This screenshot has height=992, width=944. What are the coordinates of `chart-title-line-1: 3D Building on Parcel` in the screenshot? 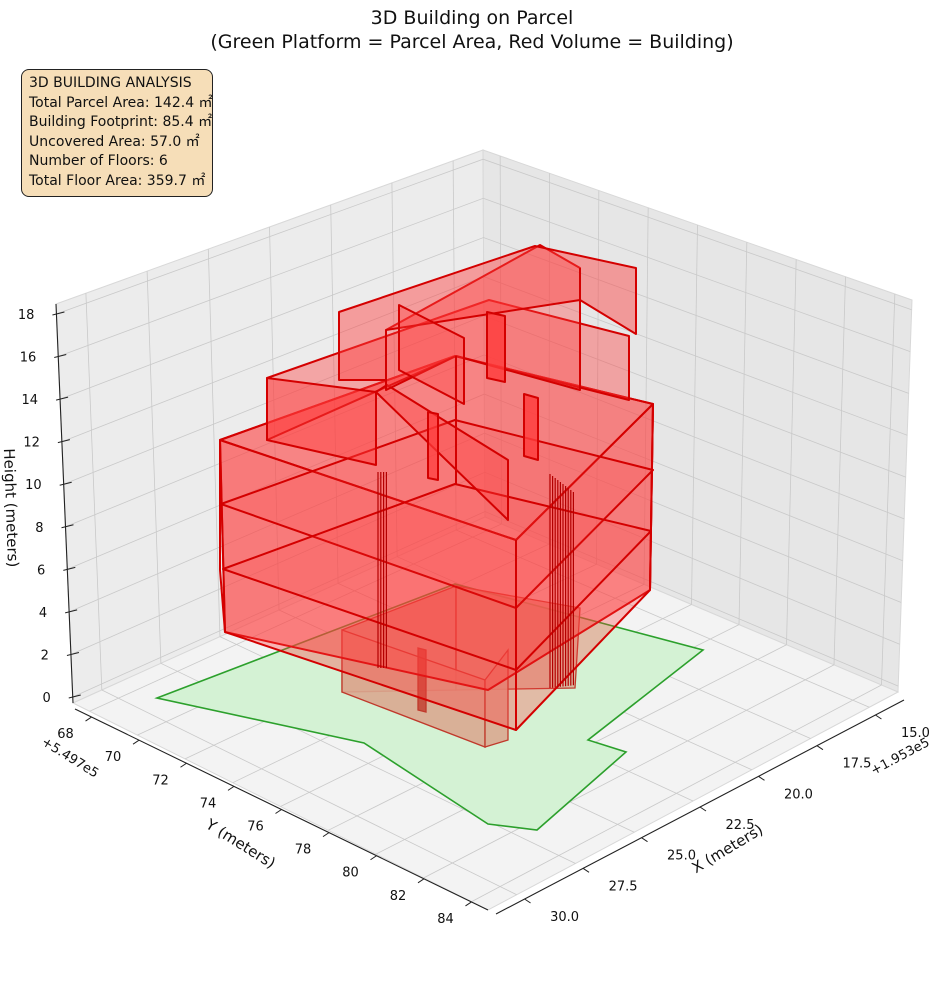 It's located at (472, 18).